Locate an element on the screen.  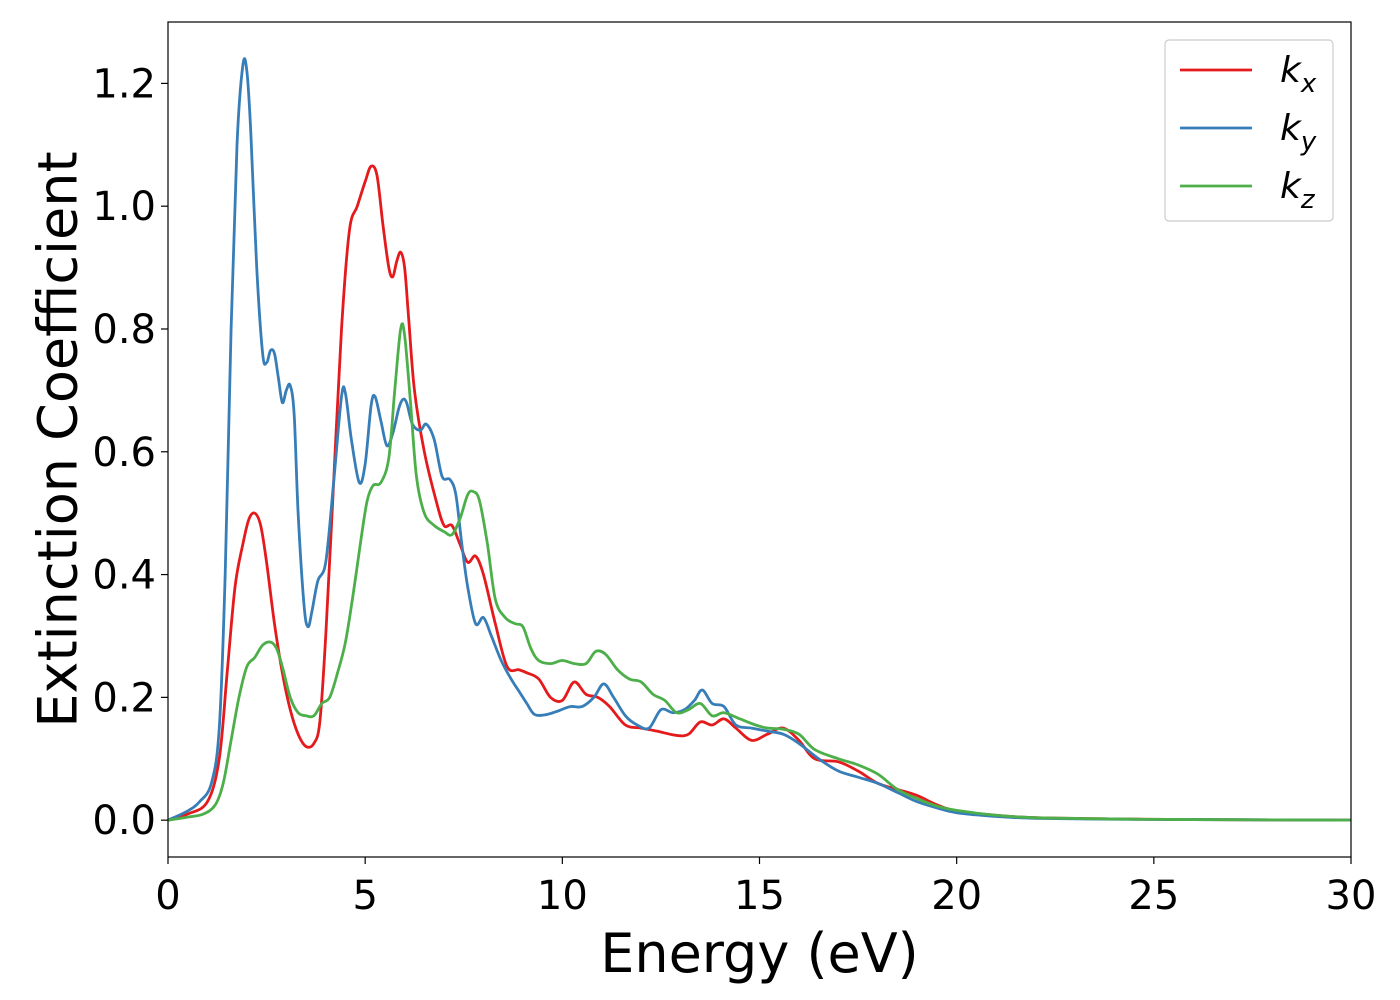
y-tick-label: 1.2 is located at coordinates (124, 84).